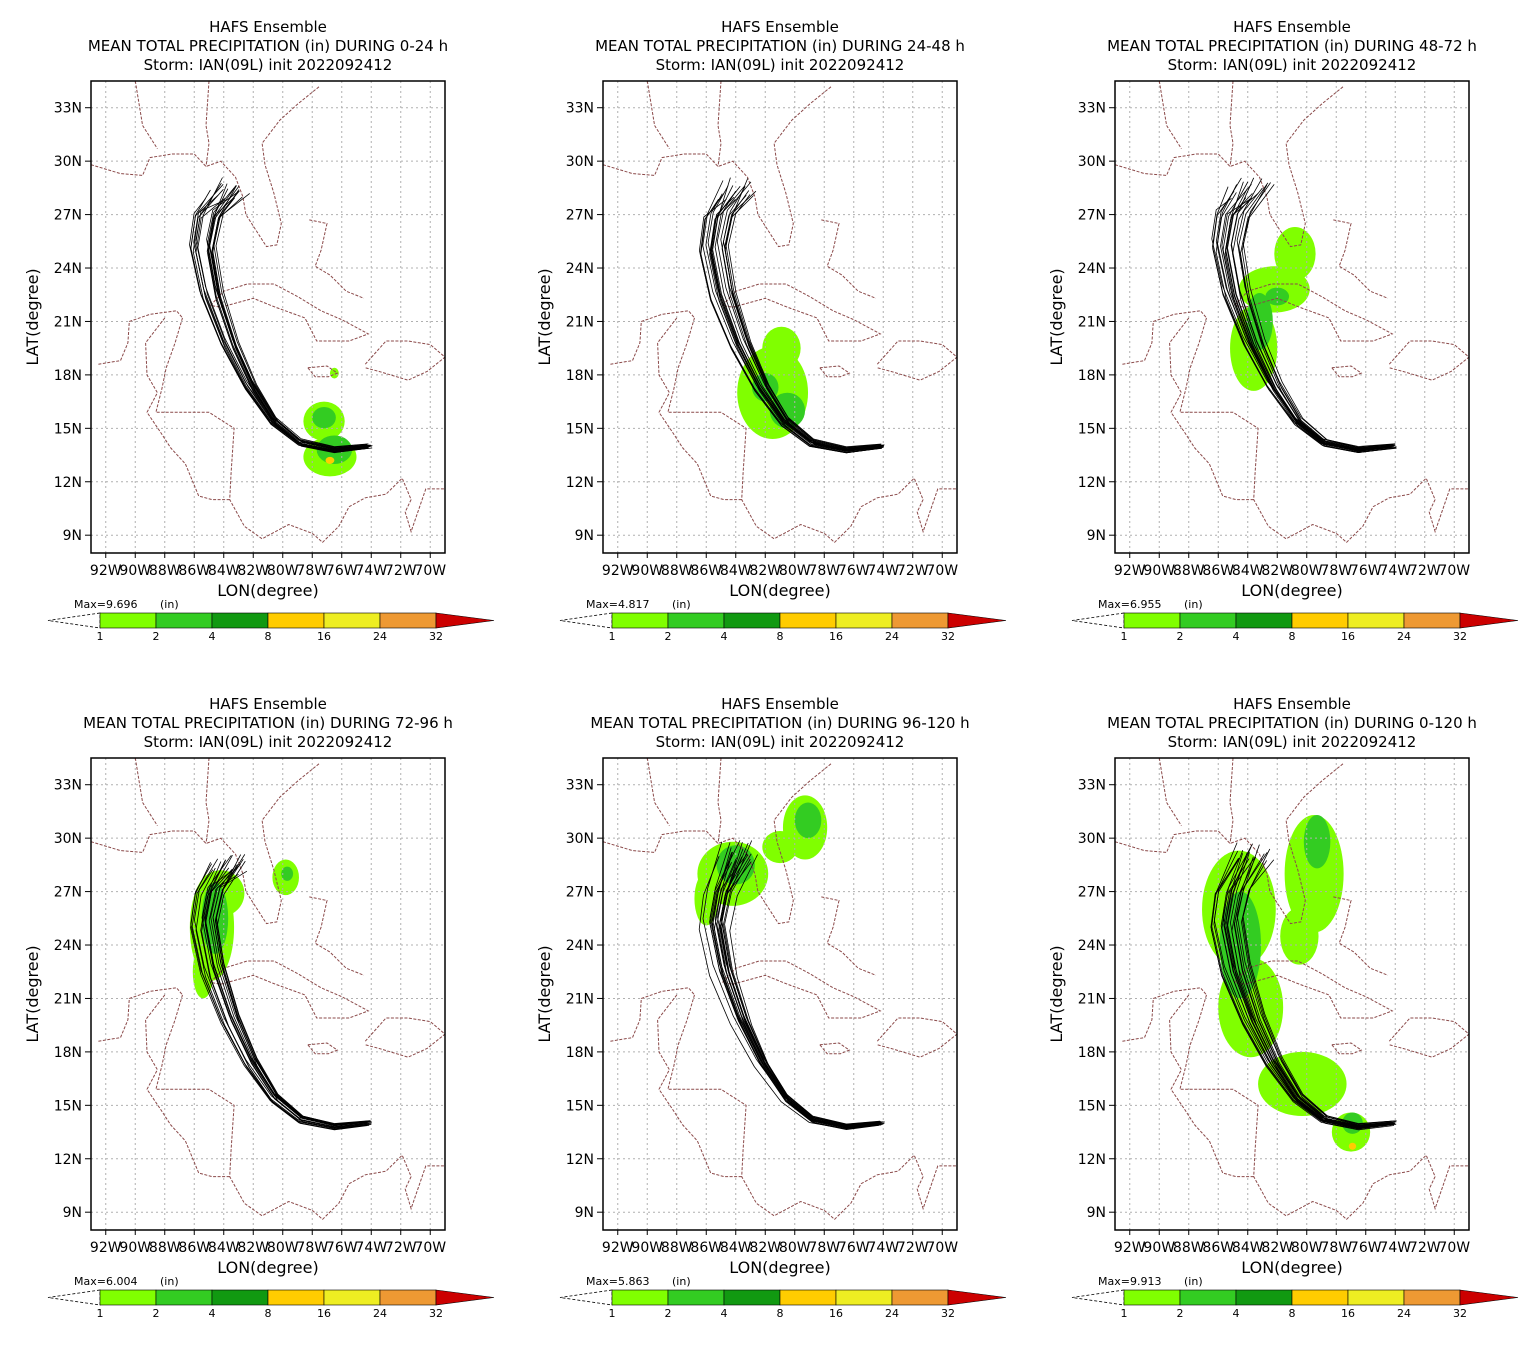 The image size is (1536, 1354). Describe the element at coordinates (1248, 1248) in the screenshot. I see `x-tick-label: 84W` at that location.